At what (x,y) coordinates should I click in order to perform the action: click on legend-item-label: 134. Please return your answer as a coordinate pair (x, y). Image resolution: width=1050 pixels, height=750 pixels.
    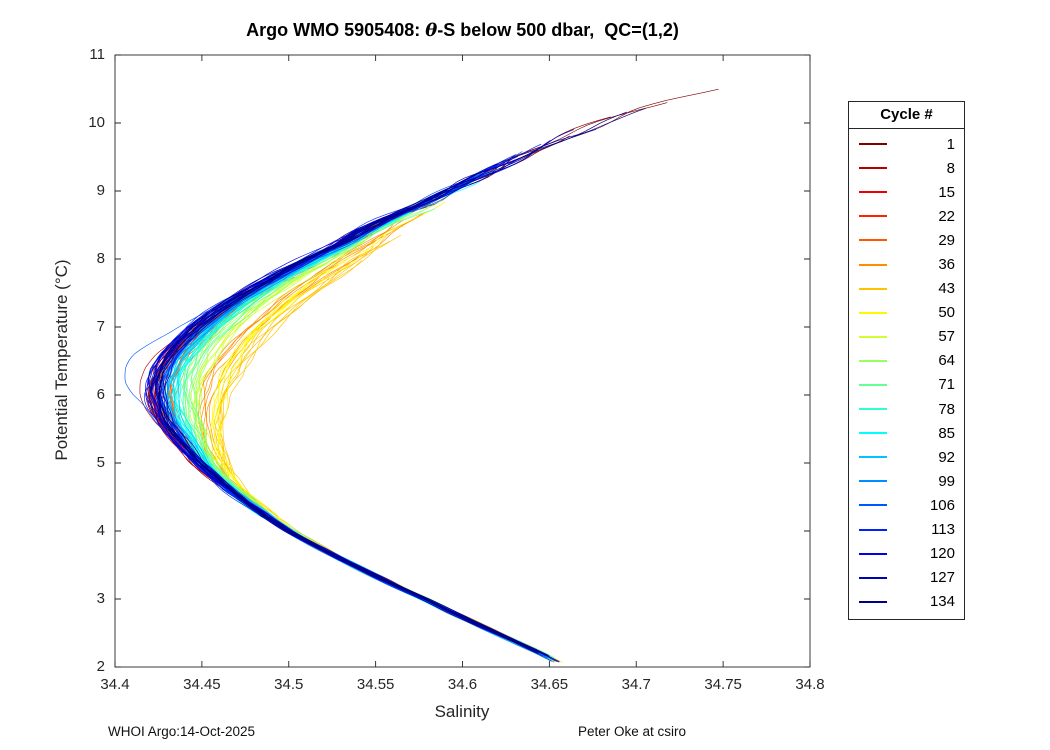
    Looking at the image, I should click on (942, 602).